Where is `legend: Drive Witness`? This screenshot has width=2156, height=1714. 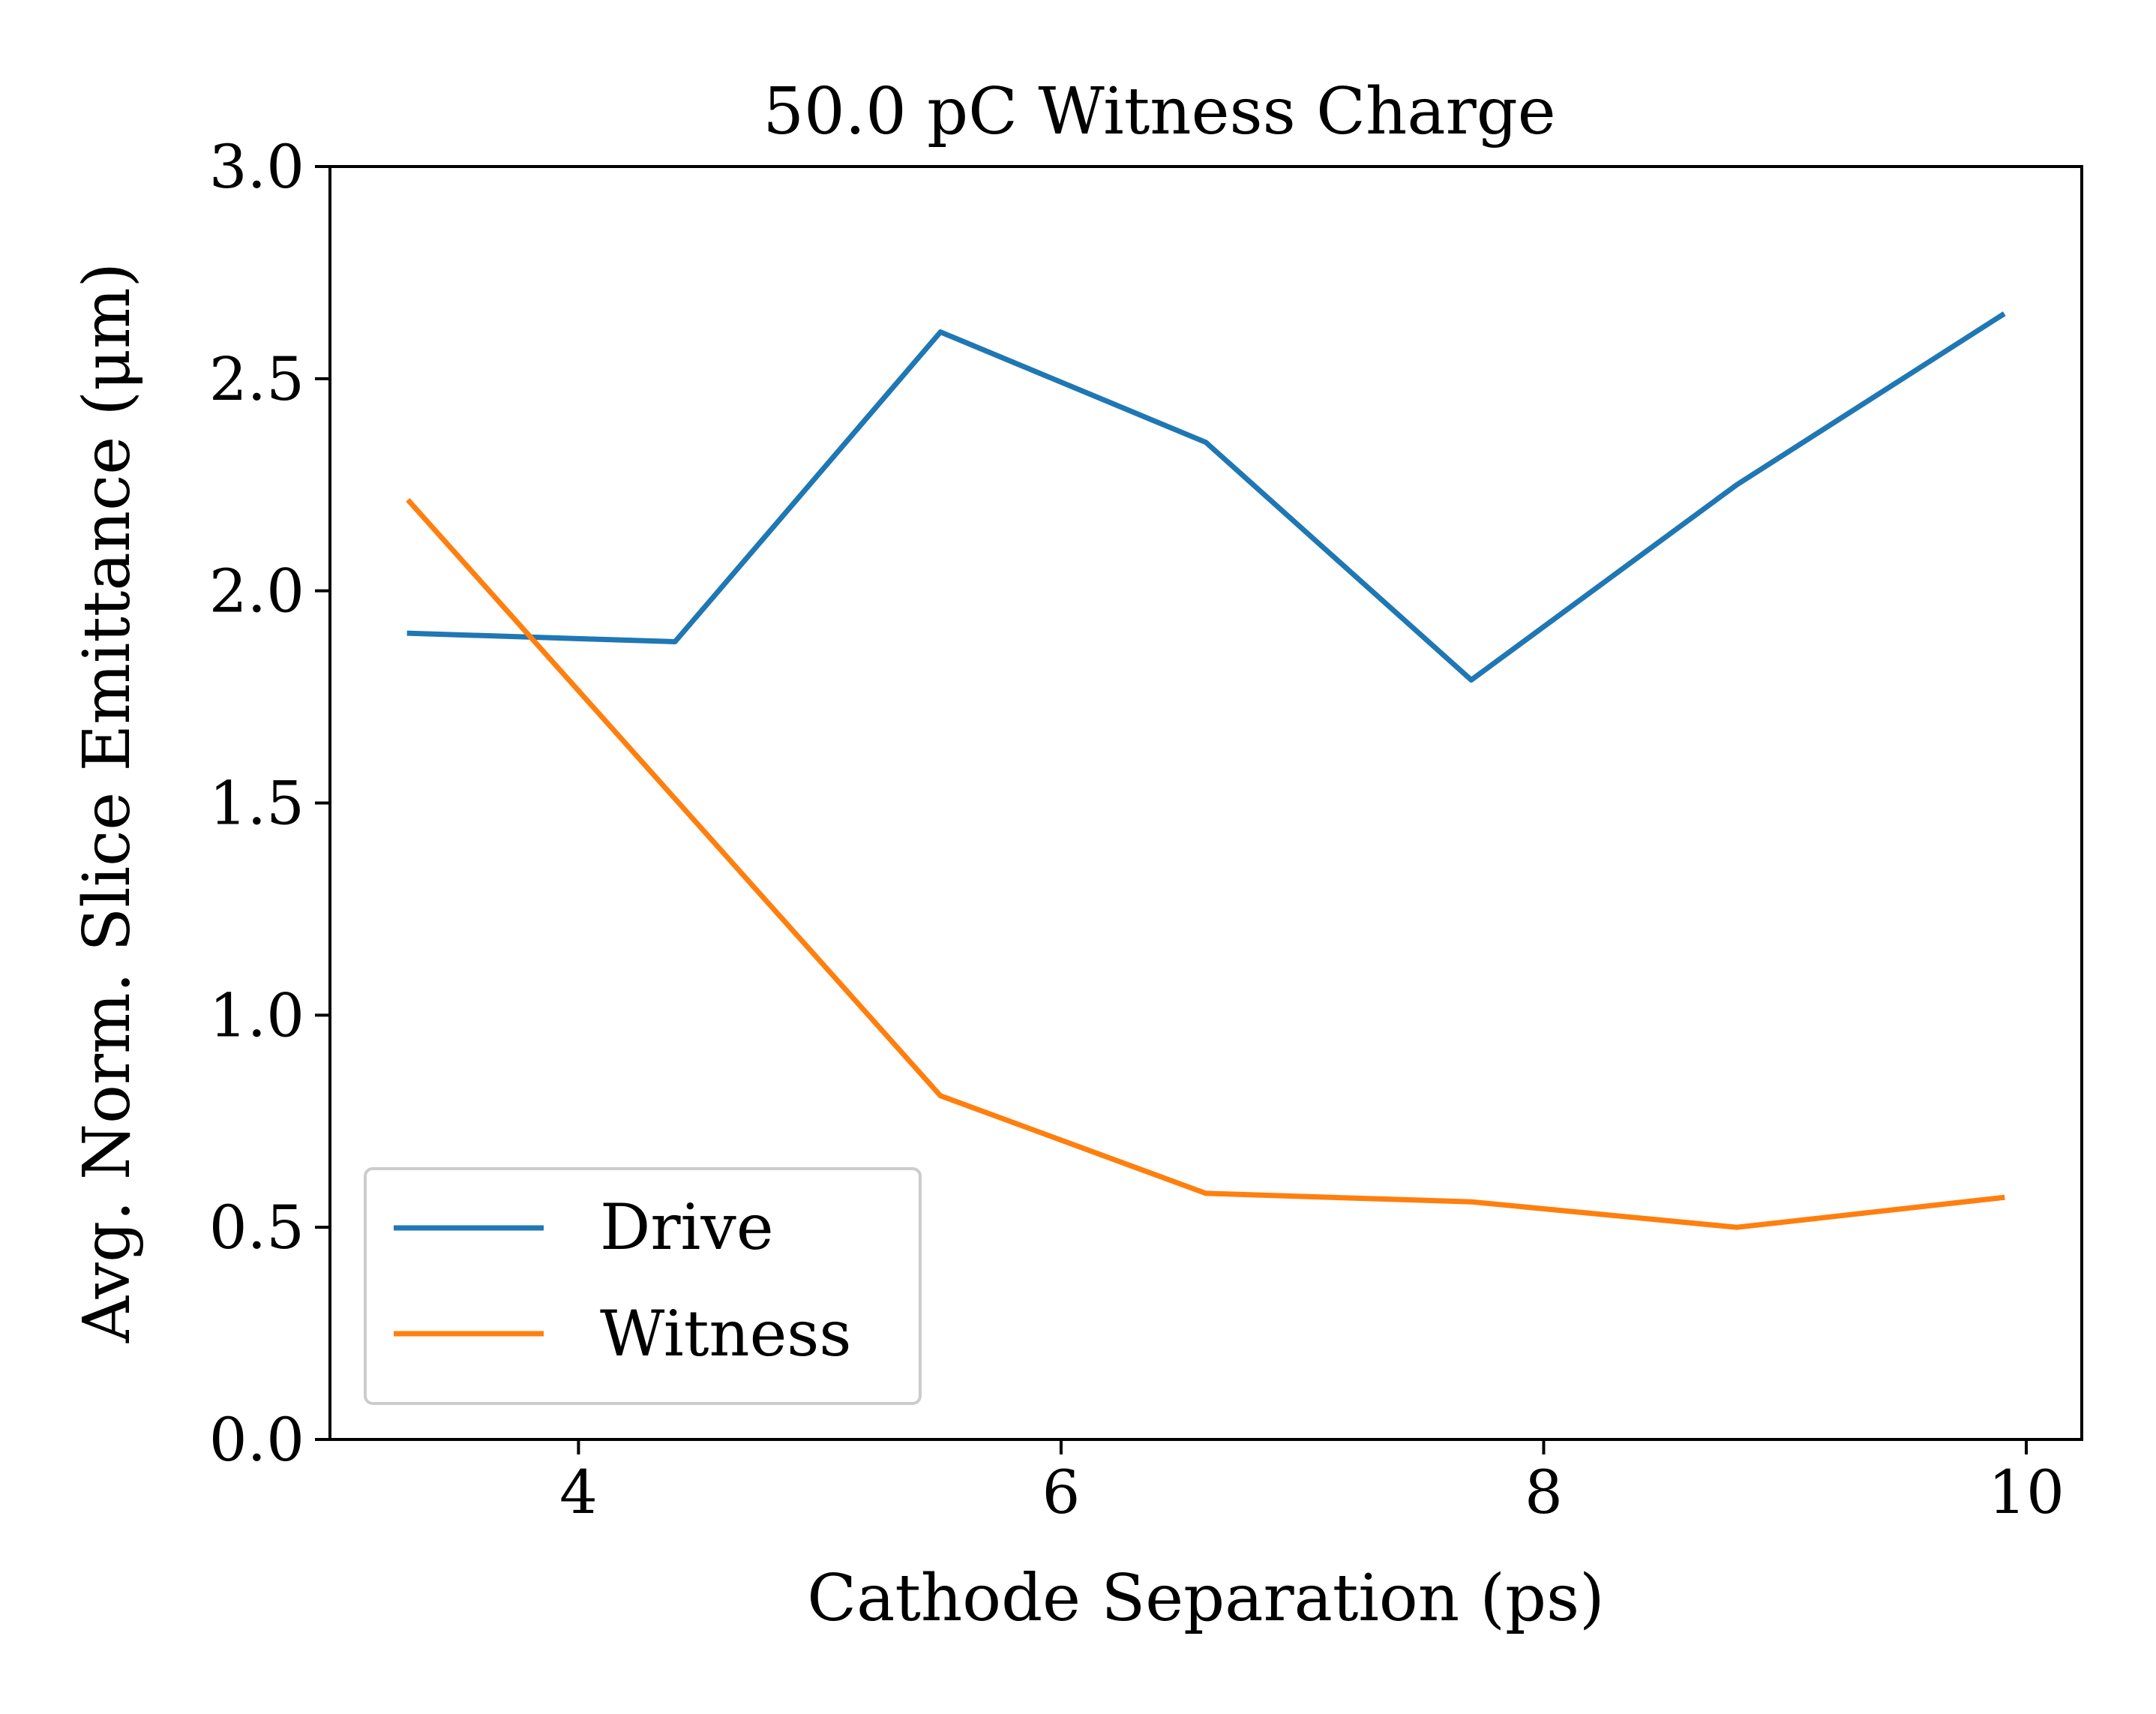
legend: Drive Witness is located at coordinates (643, 1286).